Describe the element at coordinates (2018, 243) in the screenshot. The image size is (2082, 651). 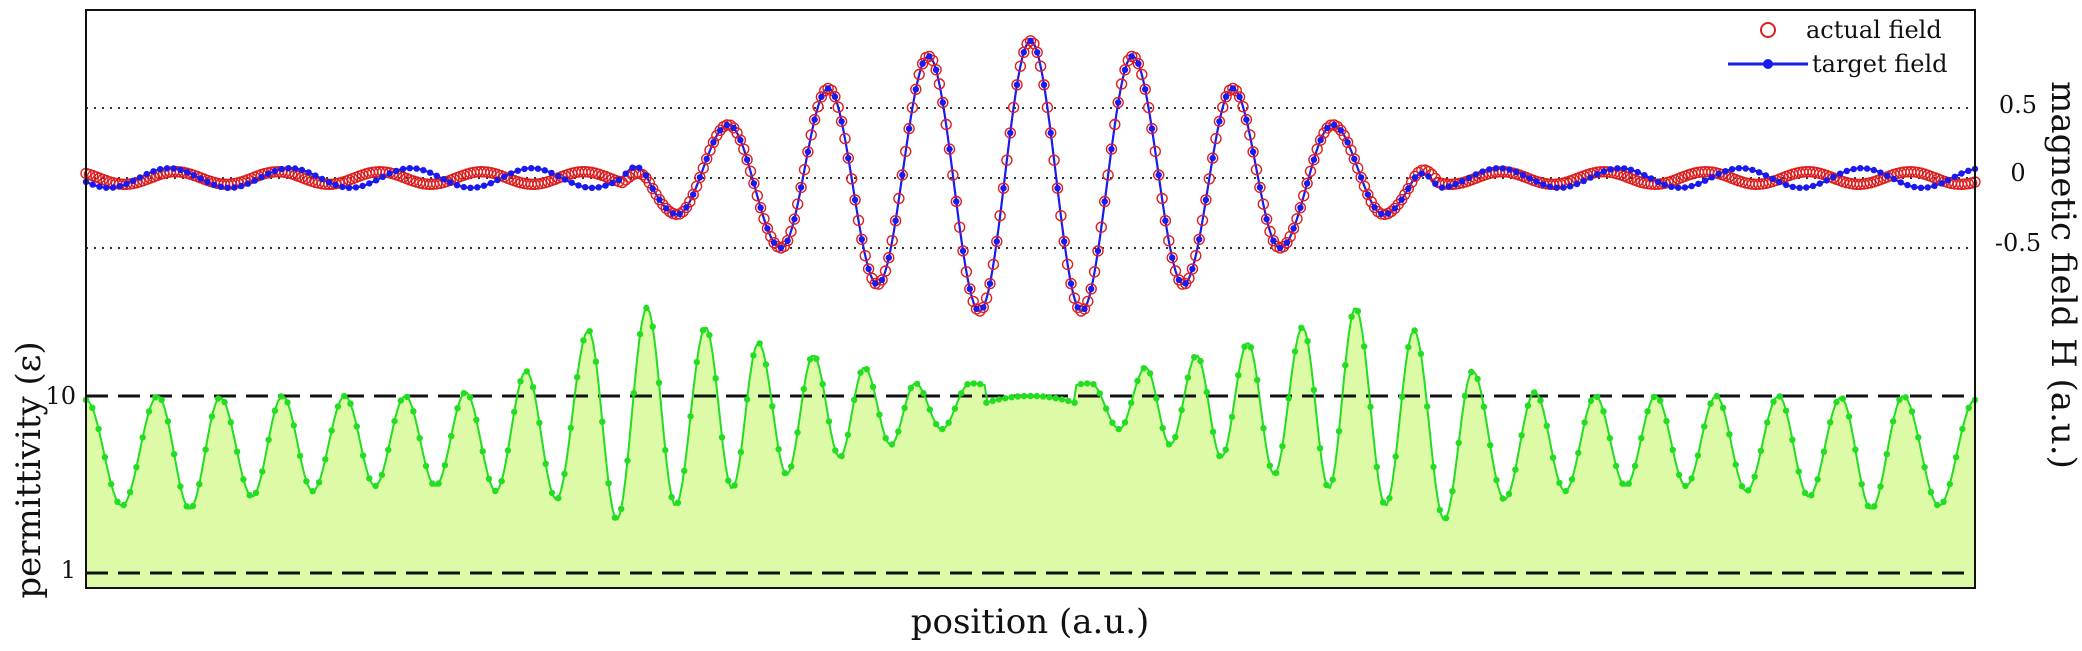
I see `right-tick-label-neg0.5: -0.5` at that location.